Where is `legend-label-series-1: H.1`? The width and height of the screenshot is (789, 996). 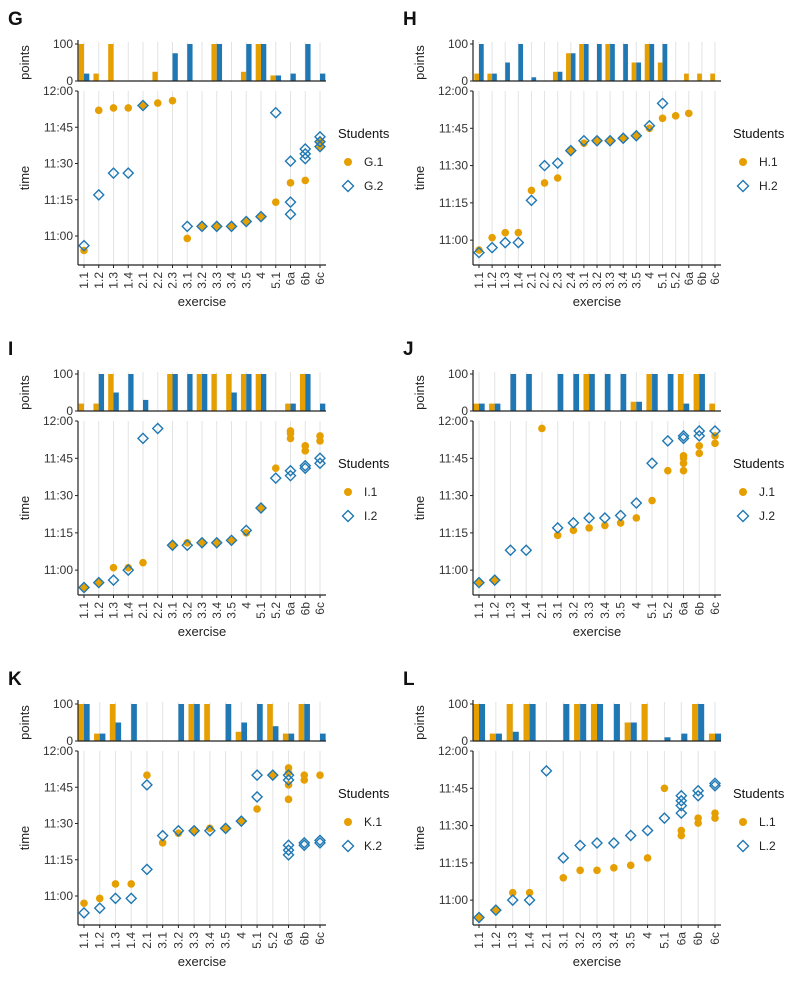
legend-label-series-1: H.1 is located at coordinates (768, 162).